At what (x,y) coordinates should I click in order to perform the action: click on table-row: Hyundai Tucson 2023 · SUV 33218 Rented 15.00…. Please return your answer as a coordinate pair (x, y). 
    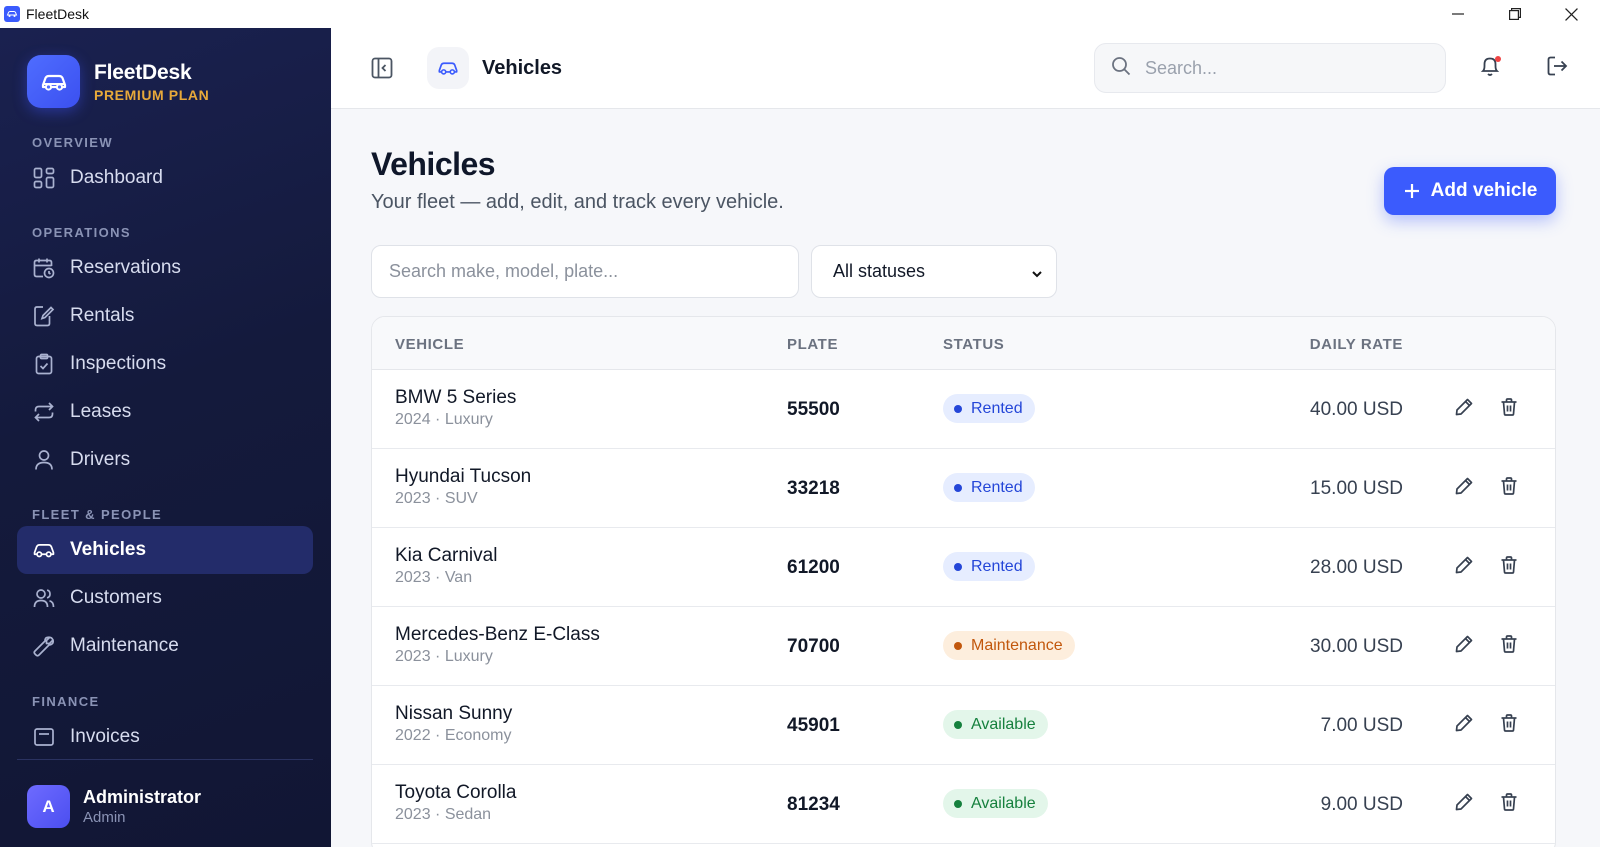
    Looking at the image, I should click on (963, 488).